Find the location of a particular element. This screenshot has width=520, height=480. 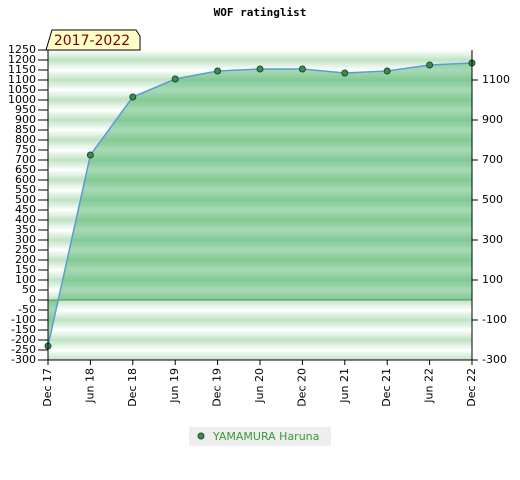

y-tick-label: 900 is located at coordinates (25, 119).